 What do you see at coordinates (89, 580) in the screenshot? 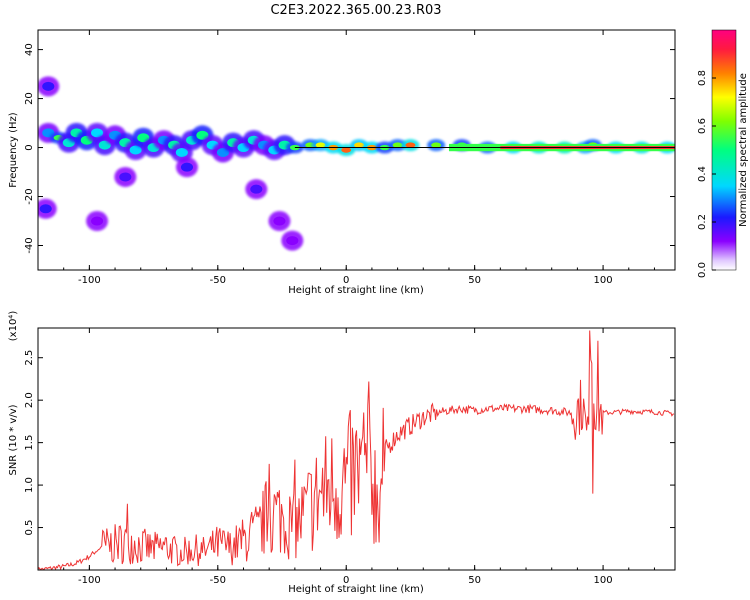
I see `snr-x-tick-label: -100` at bounding box center [89, 580].